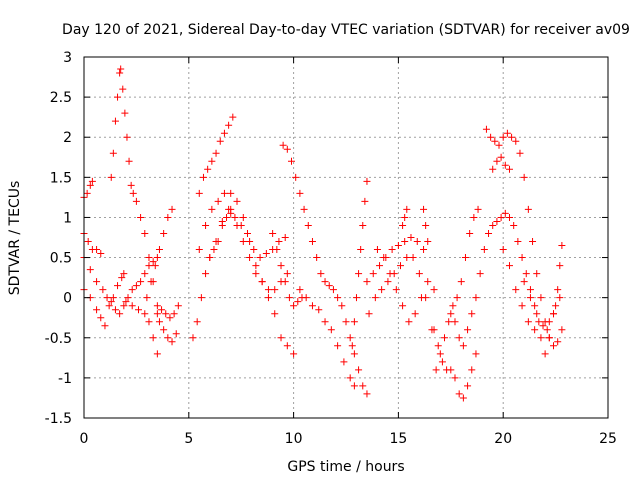  I want to click on series-track-c, so click(120, 286).